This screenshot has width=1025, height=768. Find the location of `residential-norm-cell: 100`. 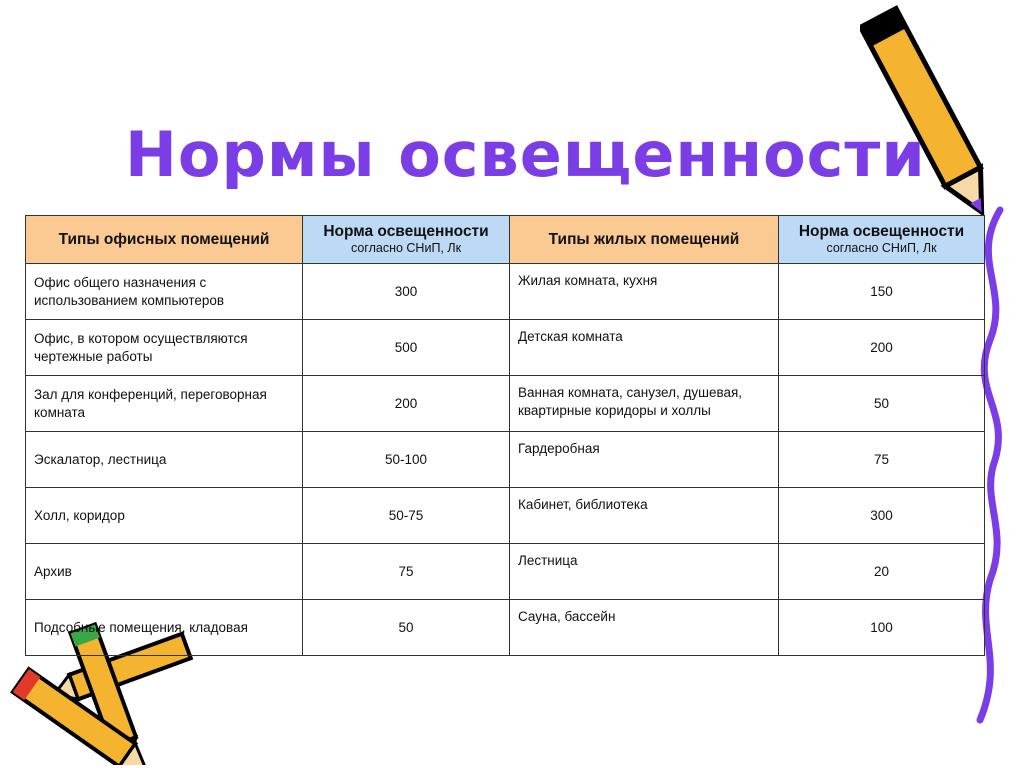

residential-norm-cell: 100 is located at coordinates (881, 627).